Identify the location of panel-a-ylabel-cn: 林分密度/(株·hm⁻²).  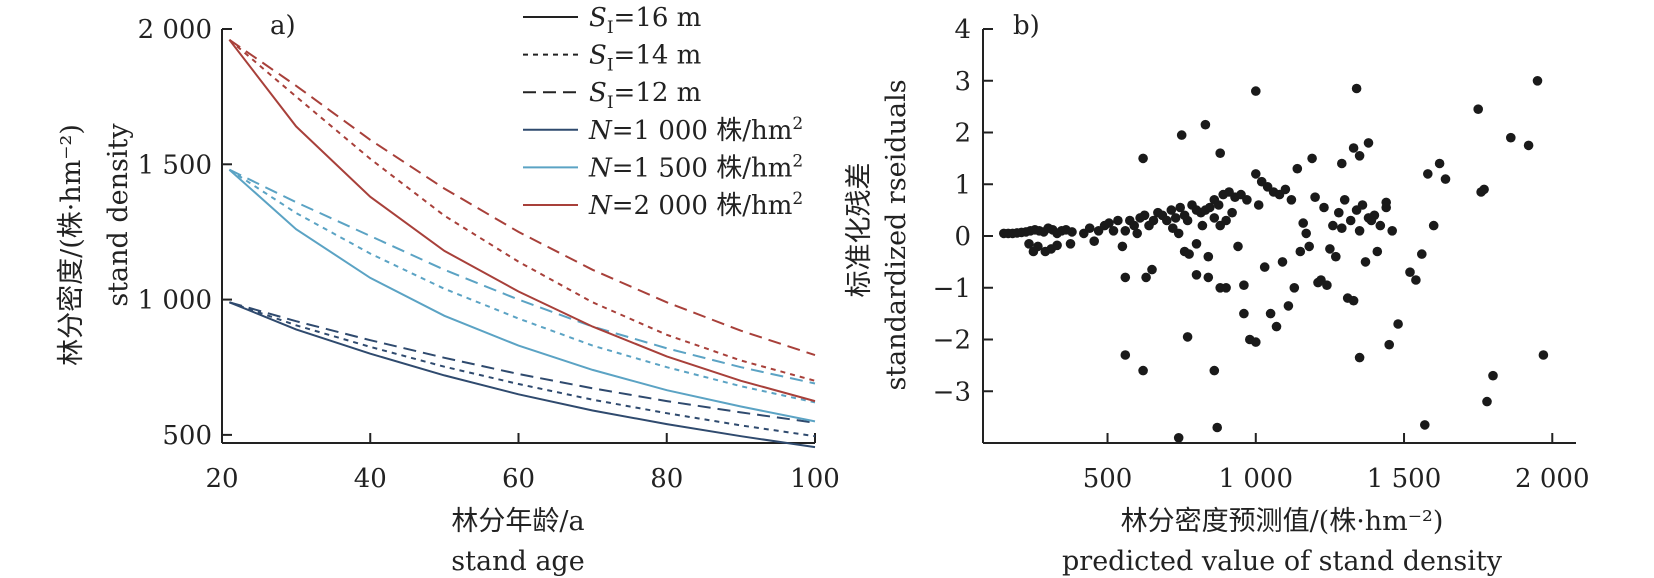
(71, 245).